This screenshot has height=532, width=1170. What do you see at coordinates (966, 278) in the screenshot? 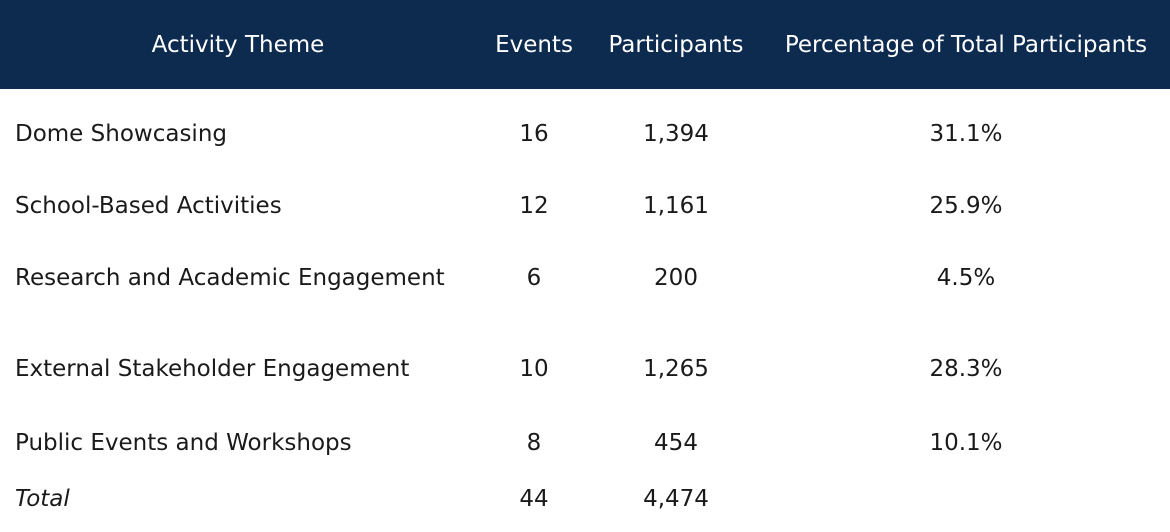
I see `cell-percentage: 4.5%` at bounding box center [966, 278].